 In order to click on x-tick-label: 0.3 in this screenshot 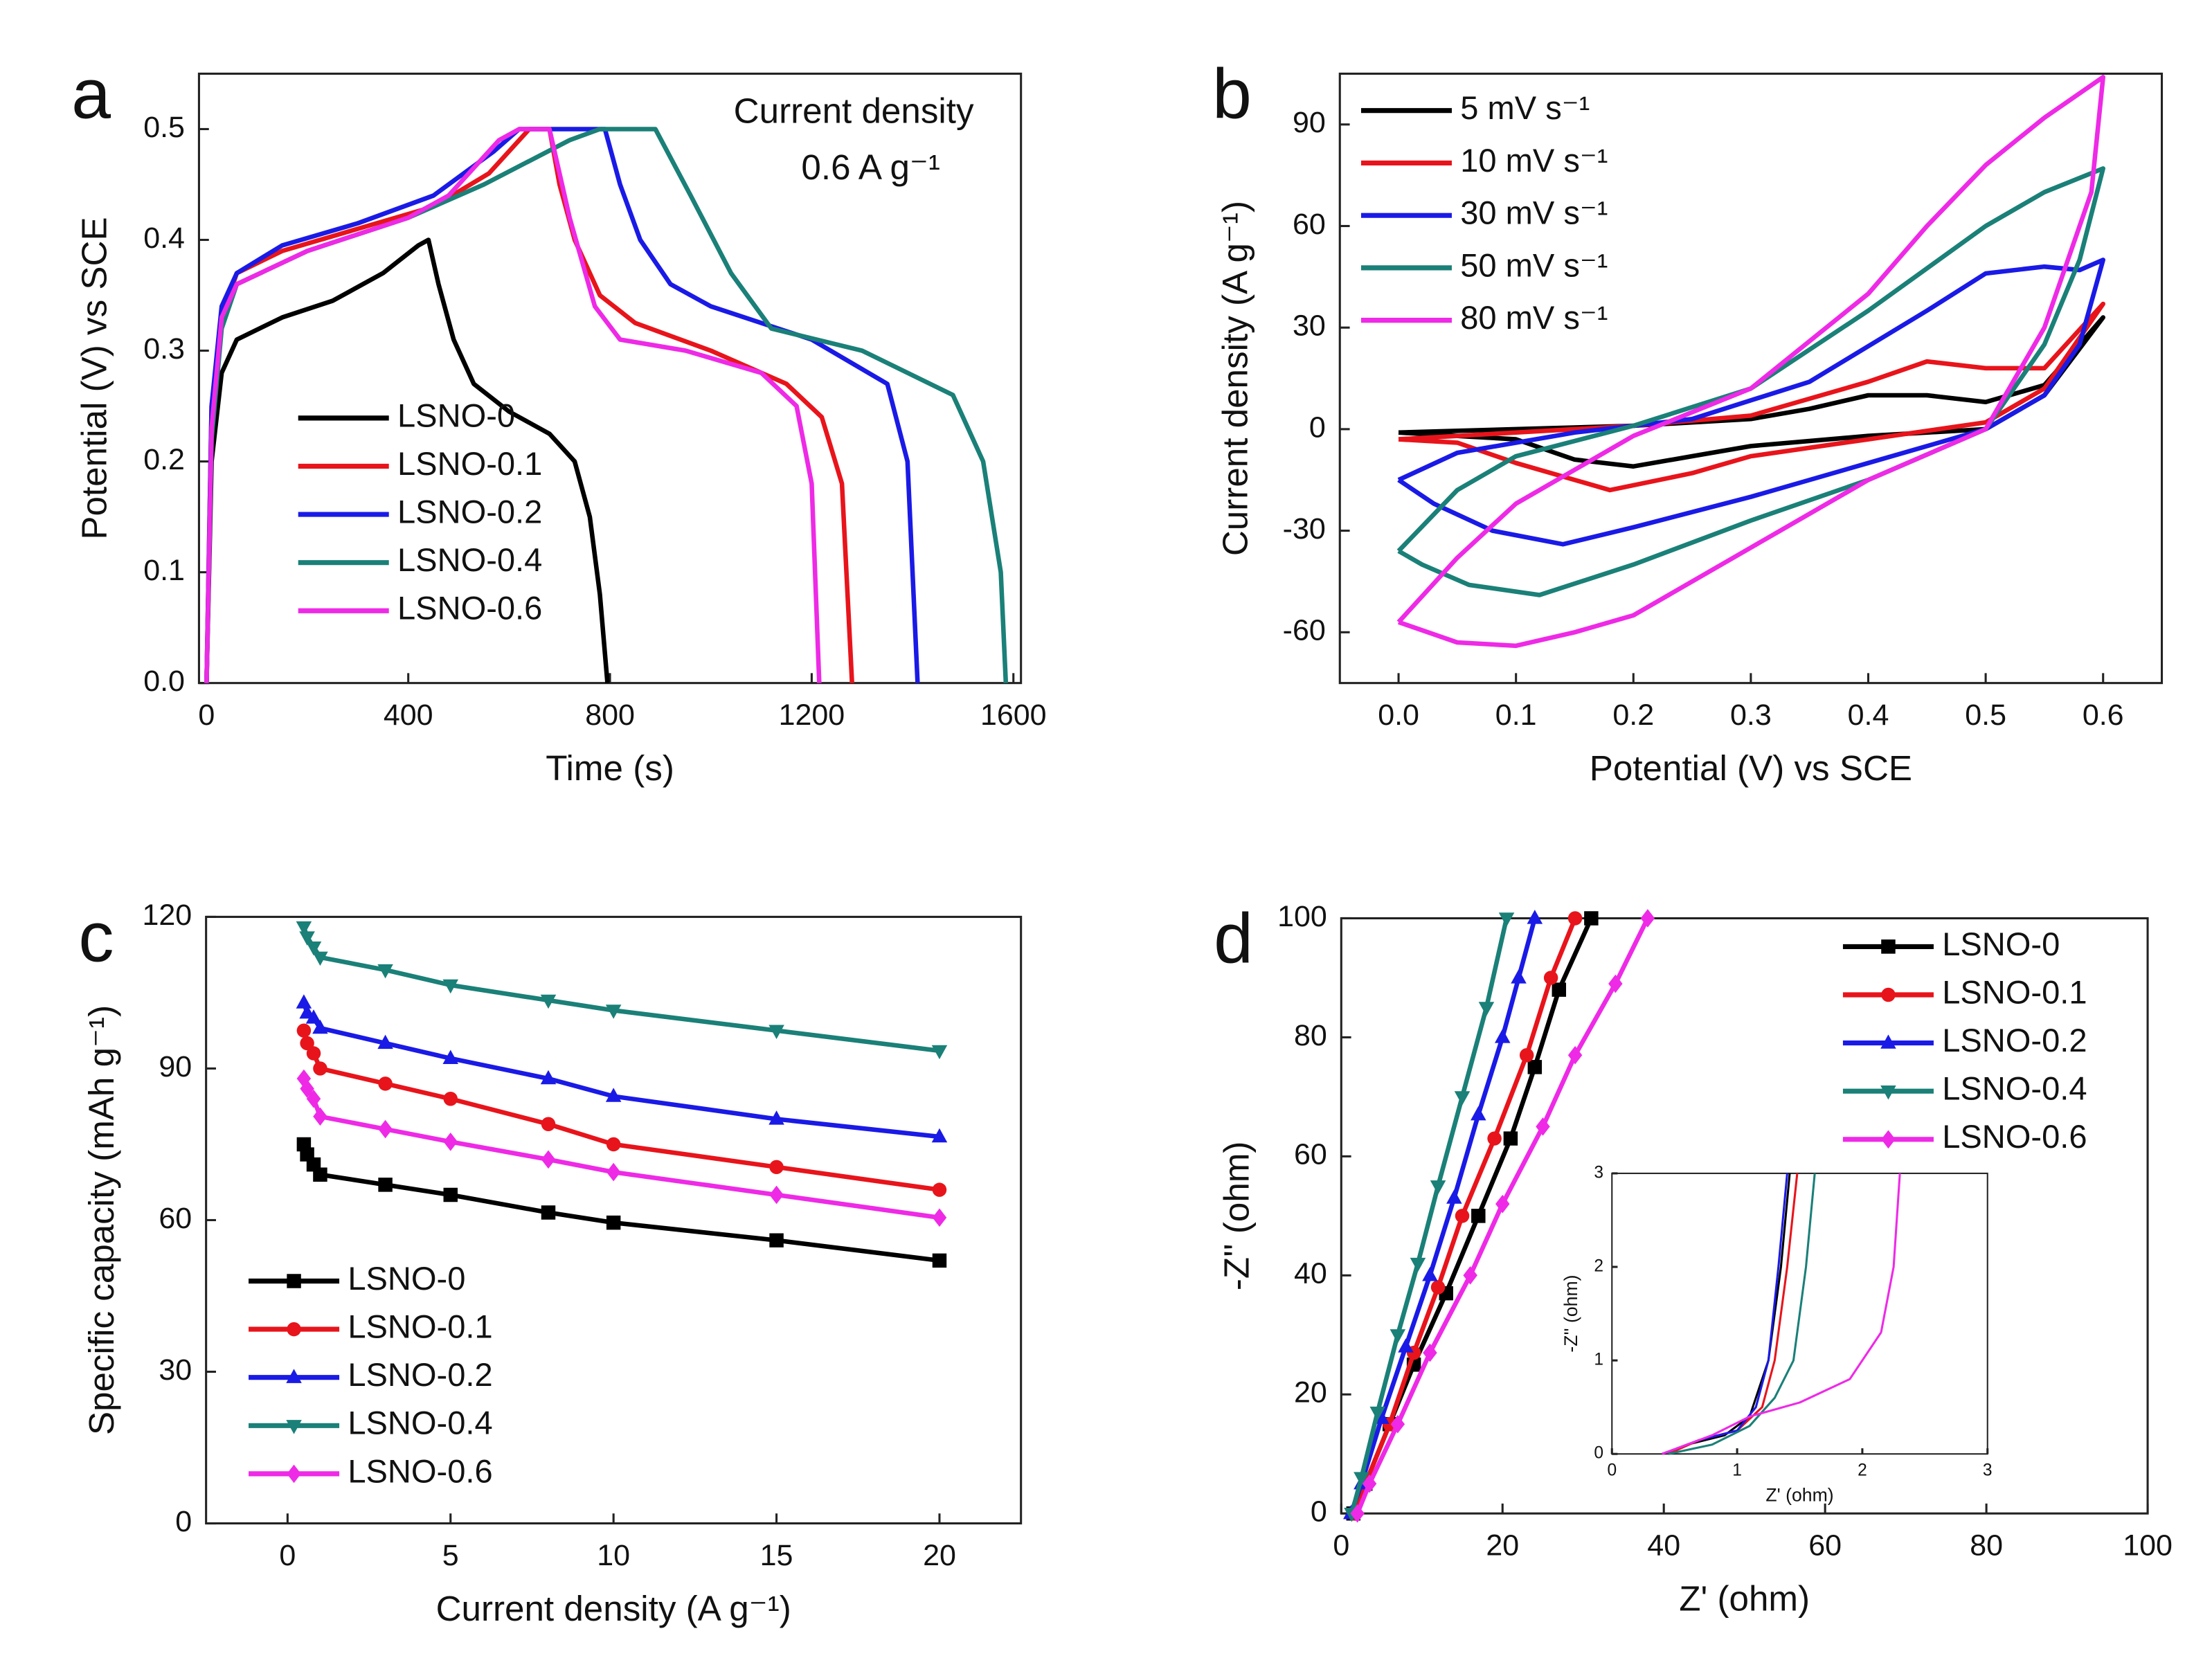, I will do `click(1751, 716)`.